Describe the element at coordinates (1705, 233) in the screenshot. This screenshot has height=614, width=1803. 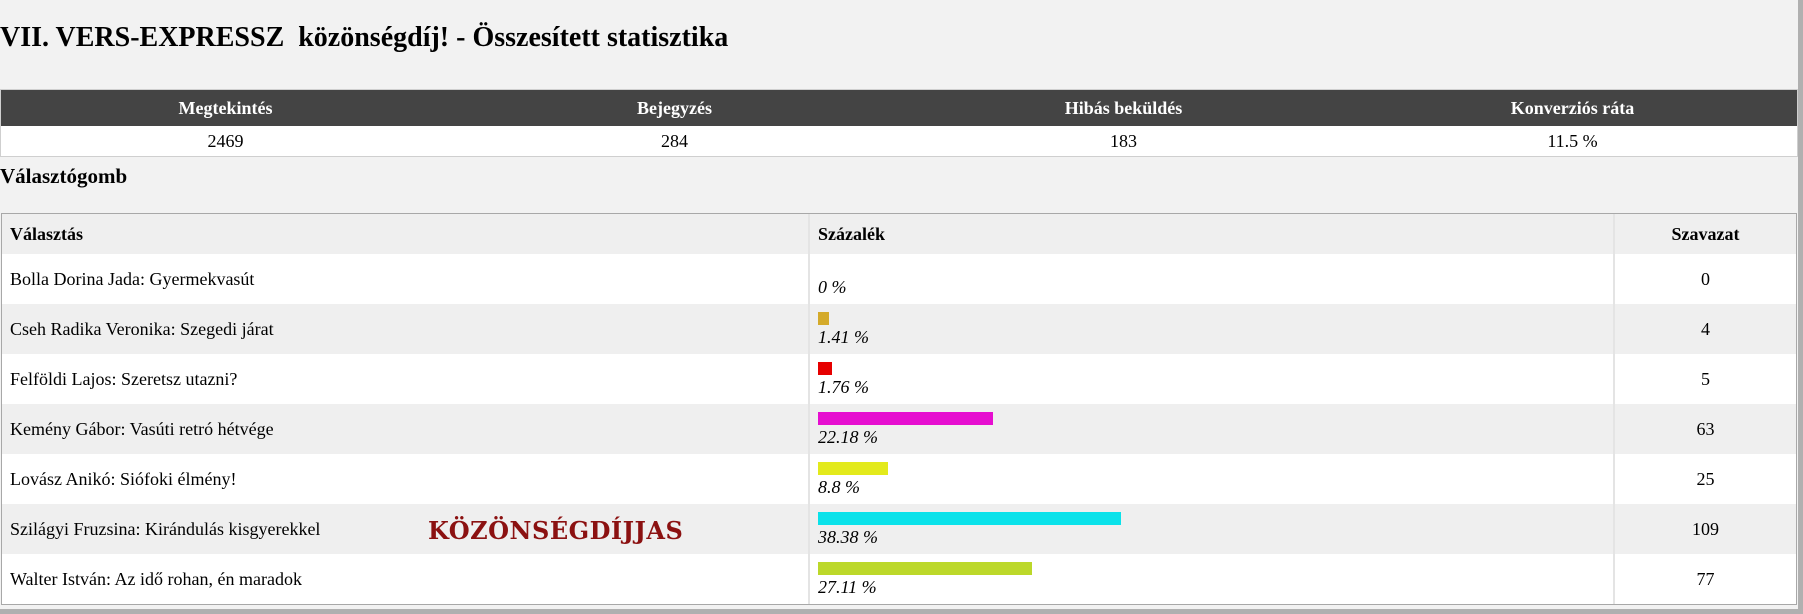
I see `header-votes: Szavazat` at that location.